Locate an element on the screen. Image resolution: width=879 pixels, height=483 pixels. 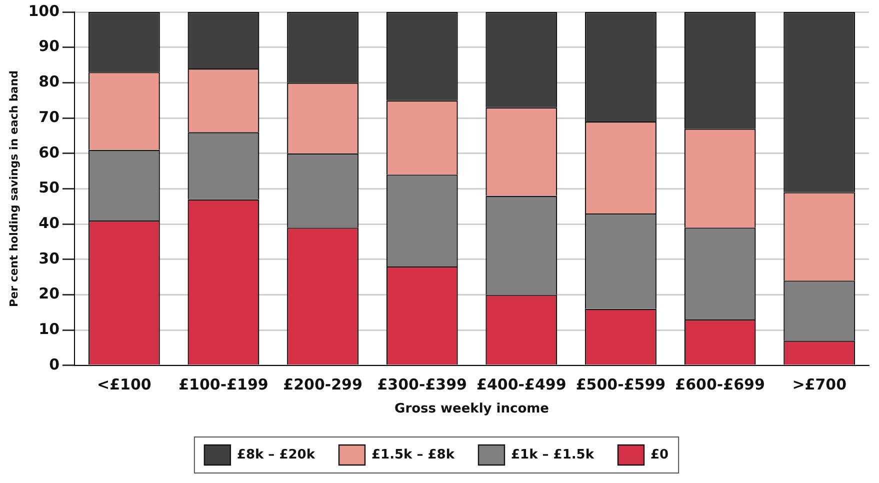
y-tick-label: 0 is located at coordinates (54, 364).